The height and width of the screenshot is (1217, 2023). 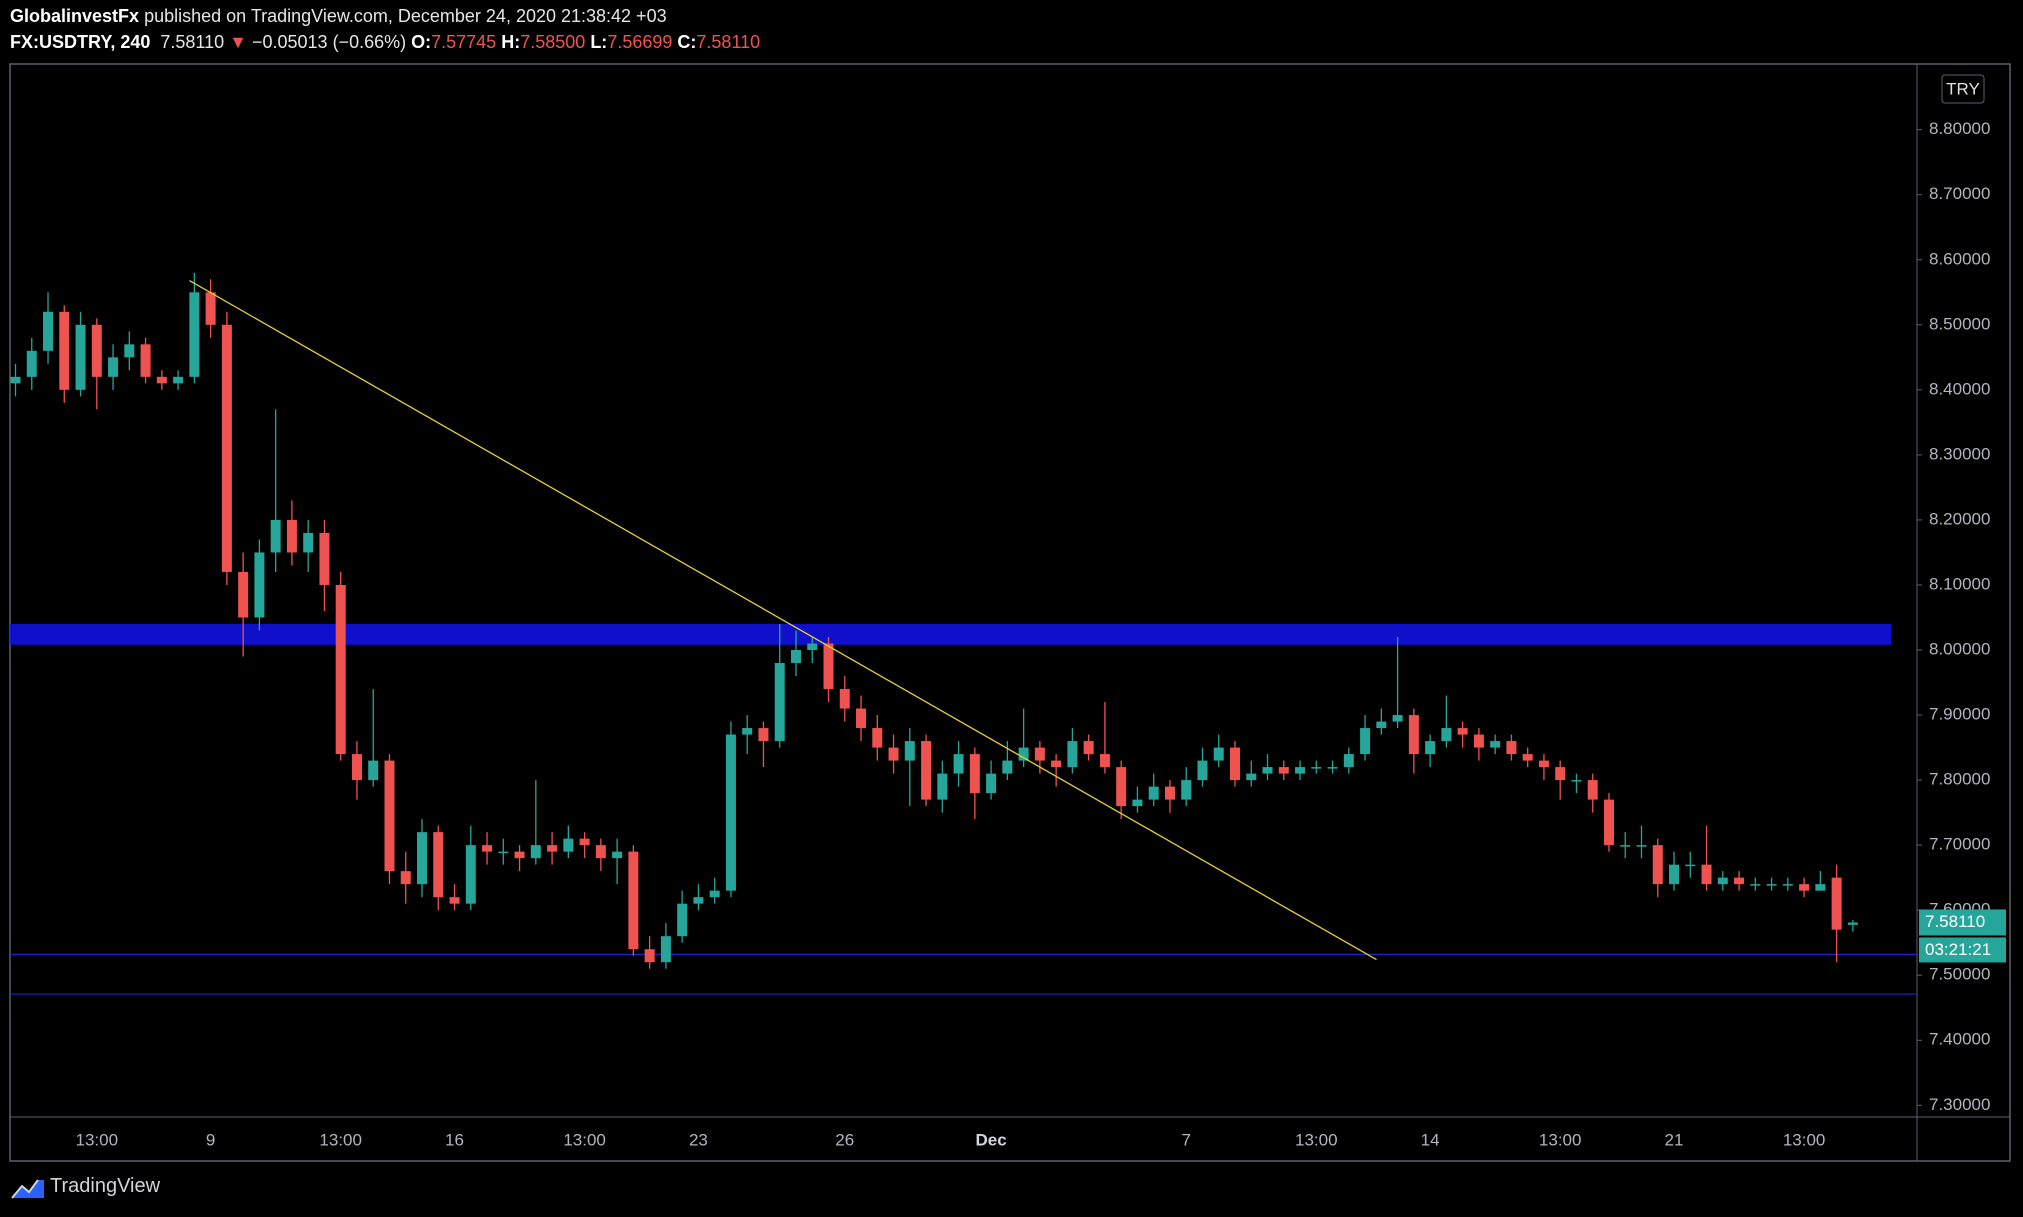 I want to click on y-tick-label: 8.40000, so click(x=1959, y=388).